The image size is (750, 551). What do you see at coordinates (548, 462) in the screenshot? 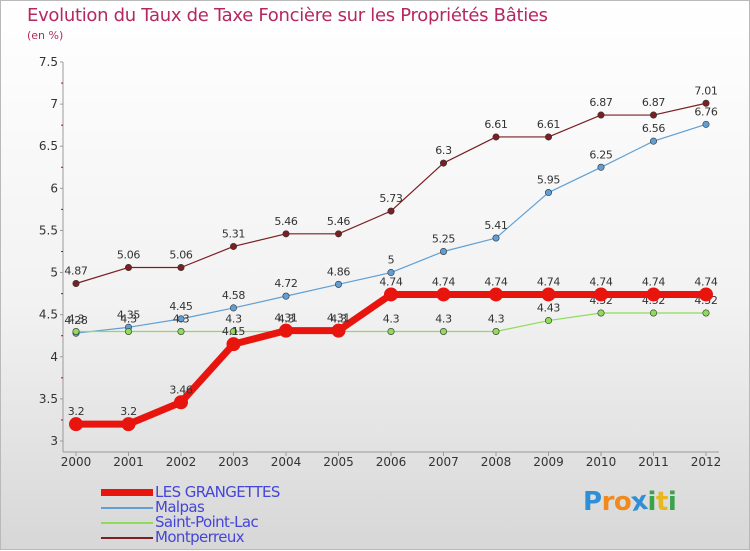
I see `x-tick-label: 2009` at bounding box center [548, 462].